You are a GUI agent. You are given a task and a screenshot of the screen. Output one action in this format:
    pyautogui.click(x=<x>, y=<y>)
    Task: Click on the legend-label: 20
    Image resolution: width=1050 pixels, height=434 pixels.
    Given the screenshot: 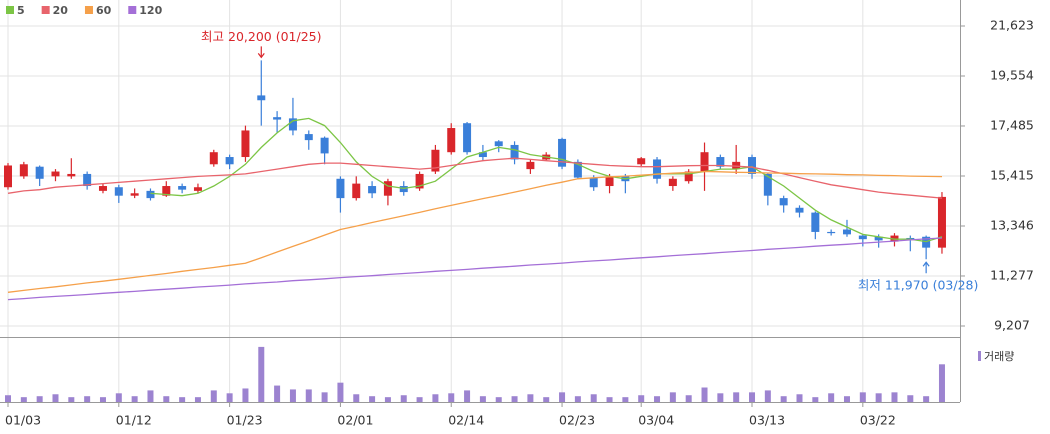 What is the action you would take?
    pyautogui.click(x=61, y=10)
    